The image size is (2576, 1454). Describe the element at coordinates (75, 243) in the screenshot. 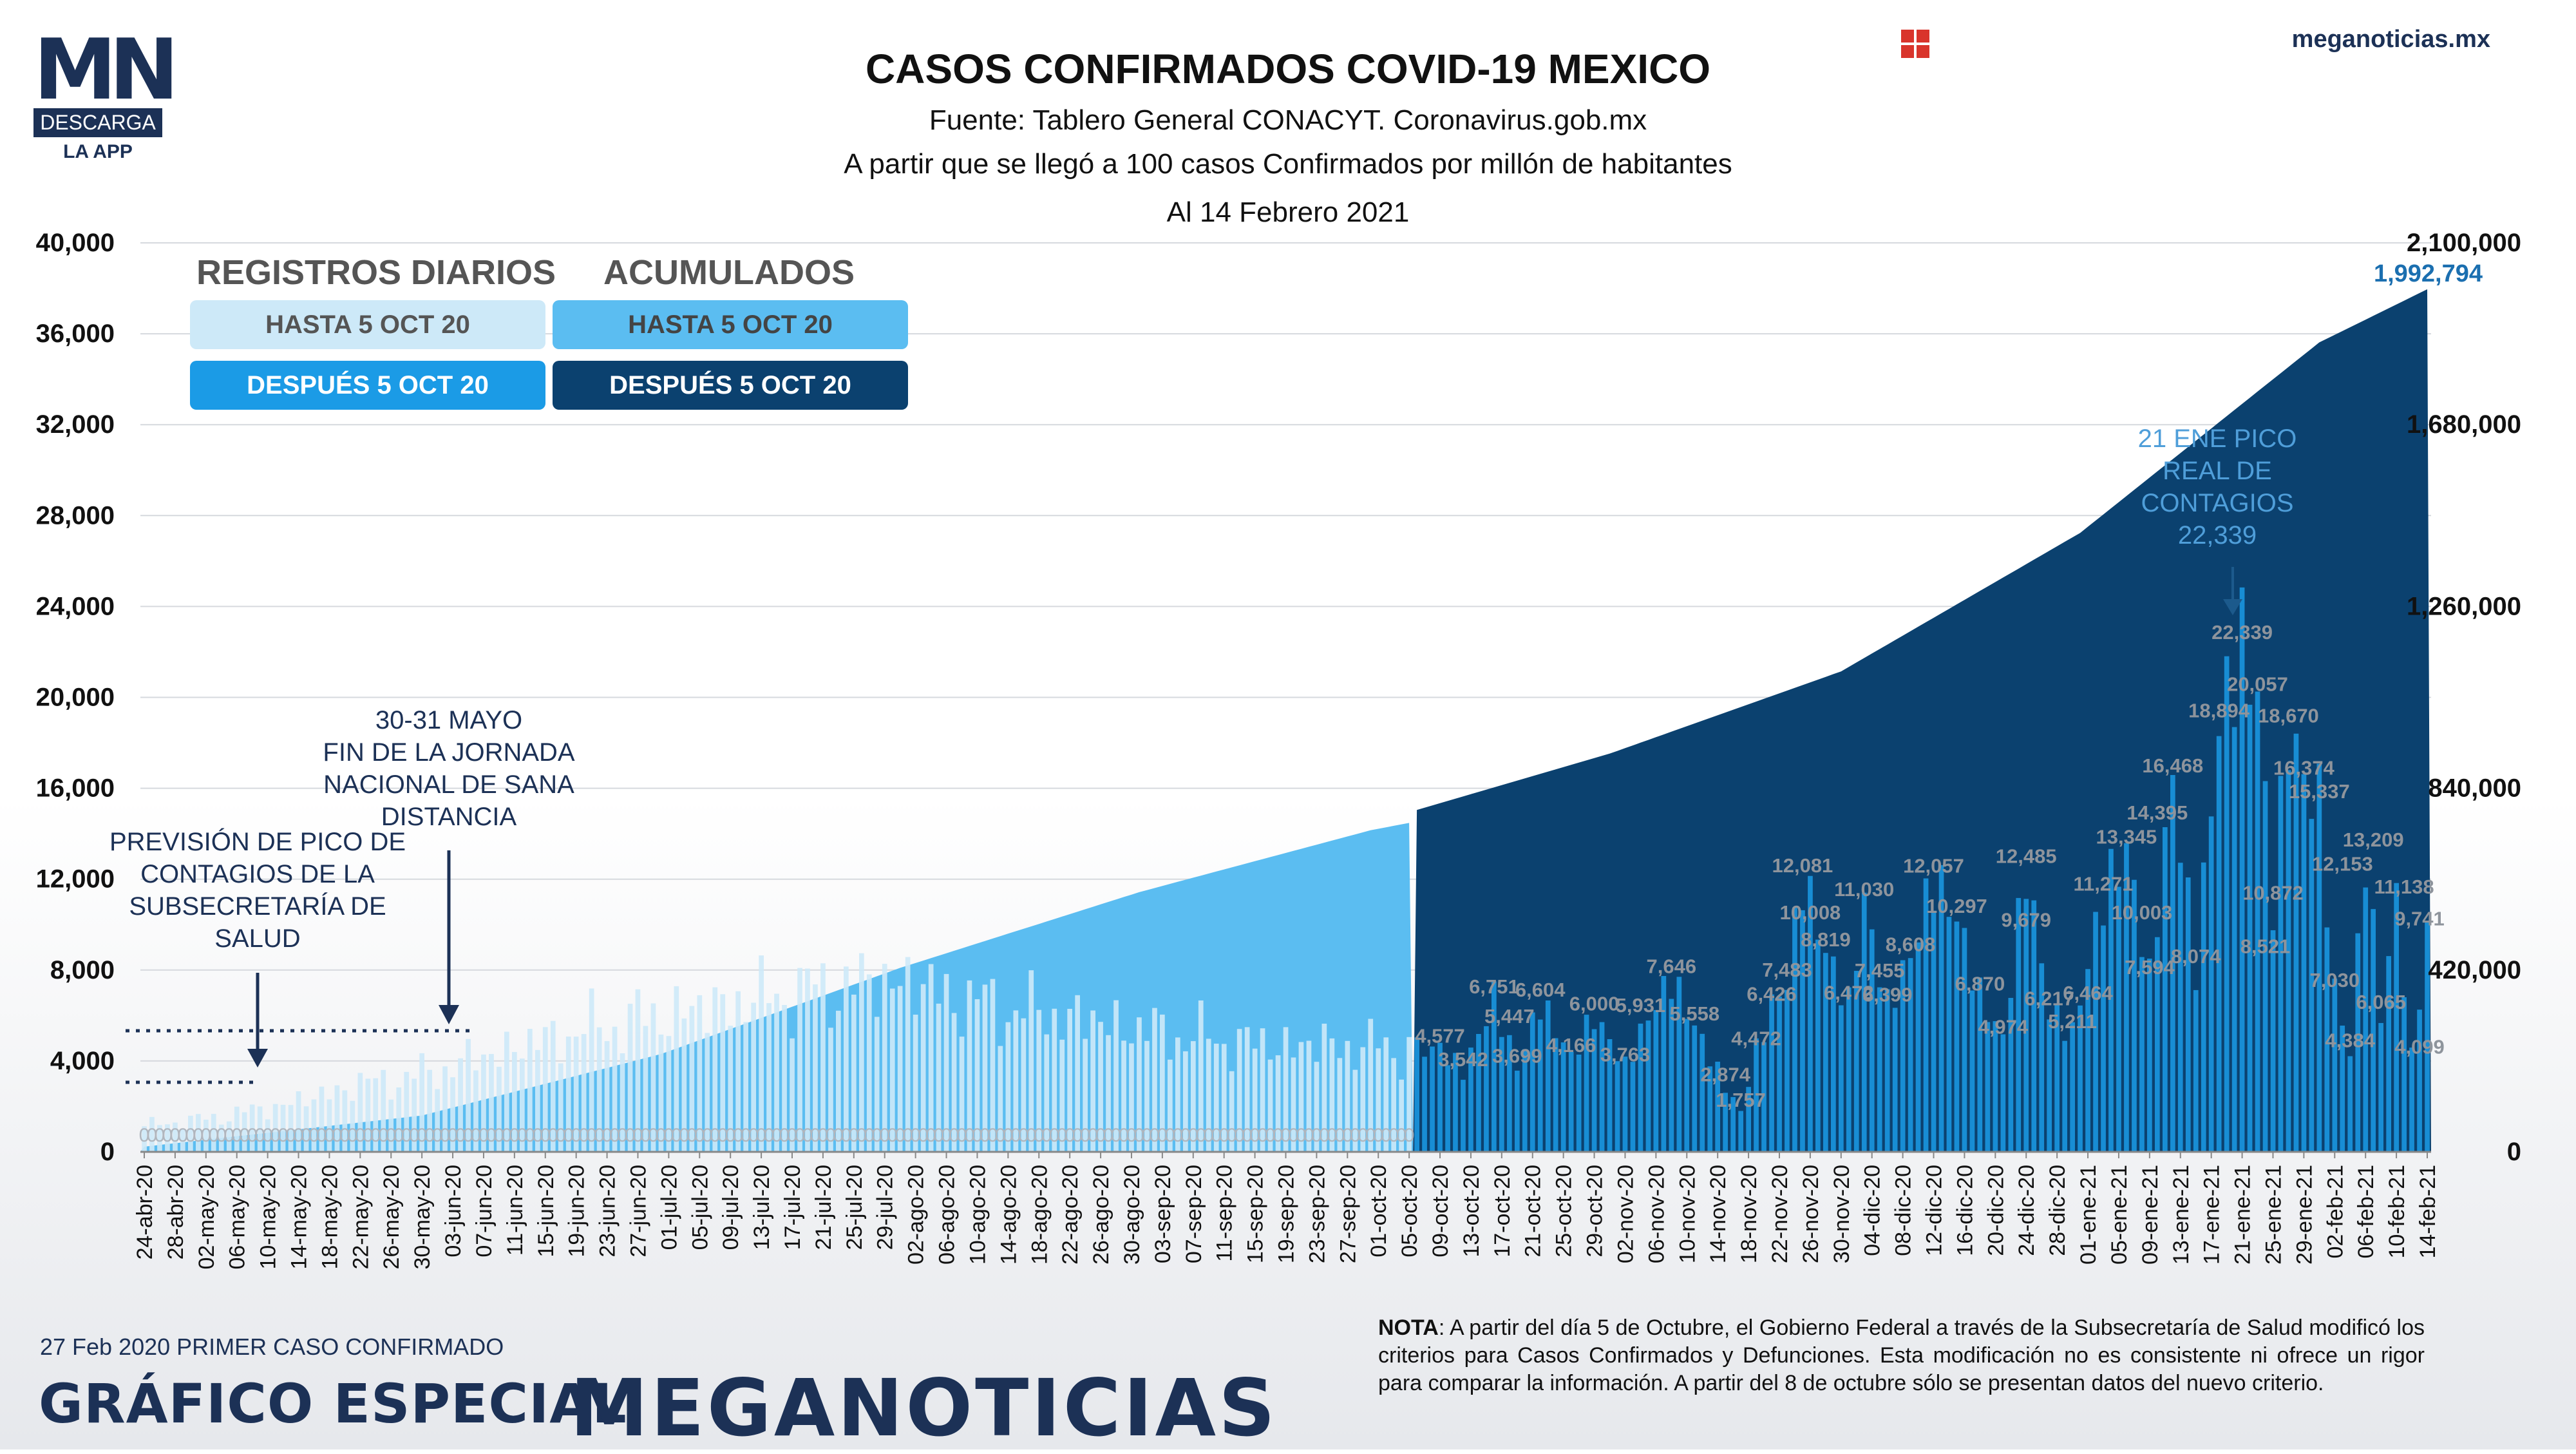

I see `left-axis-tick: 40,000` at that location.